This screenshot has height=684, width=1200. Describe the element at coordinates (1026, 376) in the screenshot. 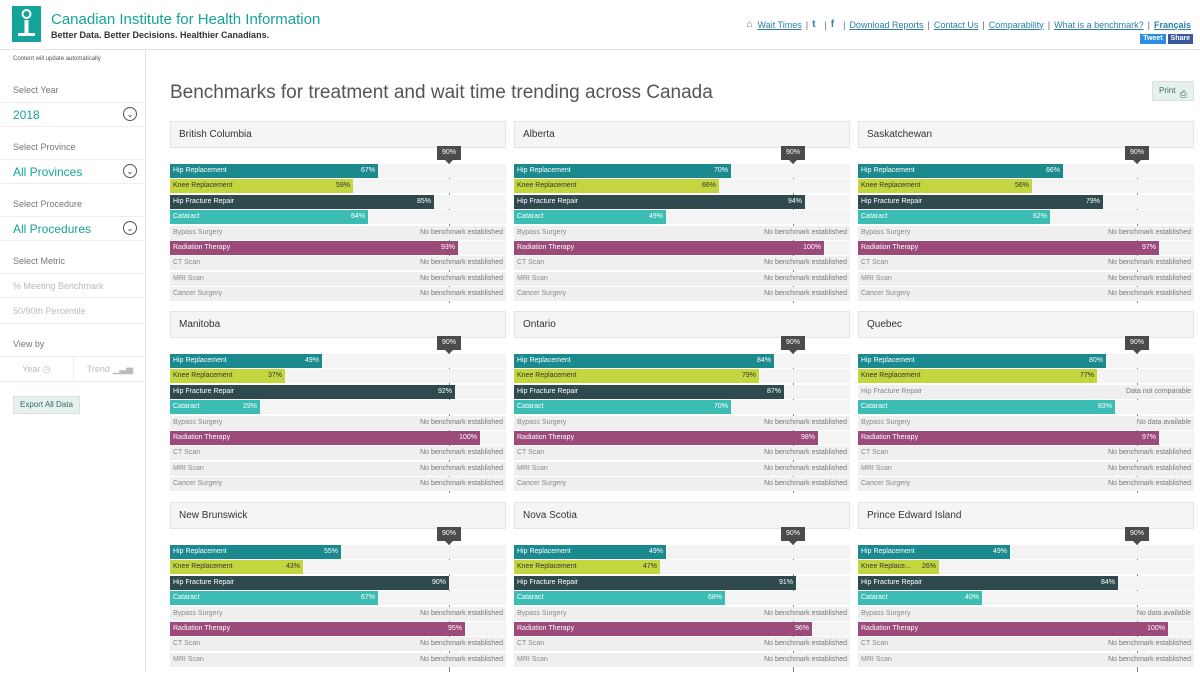

I see `procedure-row-knee-replacement: Knee Replacement 77%` at that location.